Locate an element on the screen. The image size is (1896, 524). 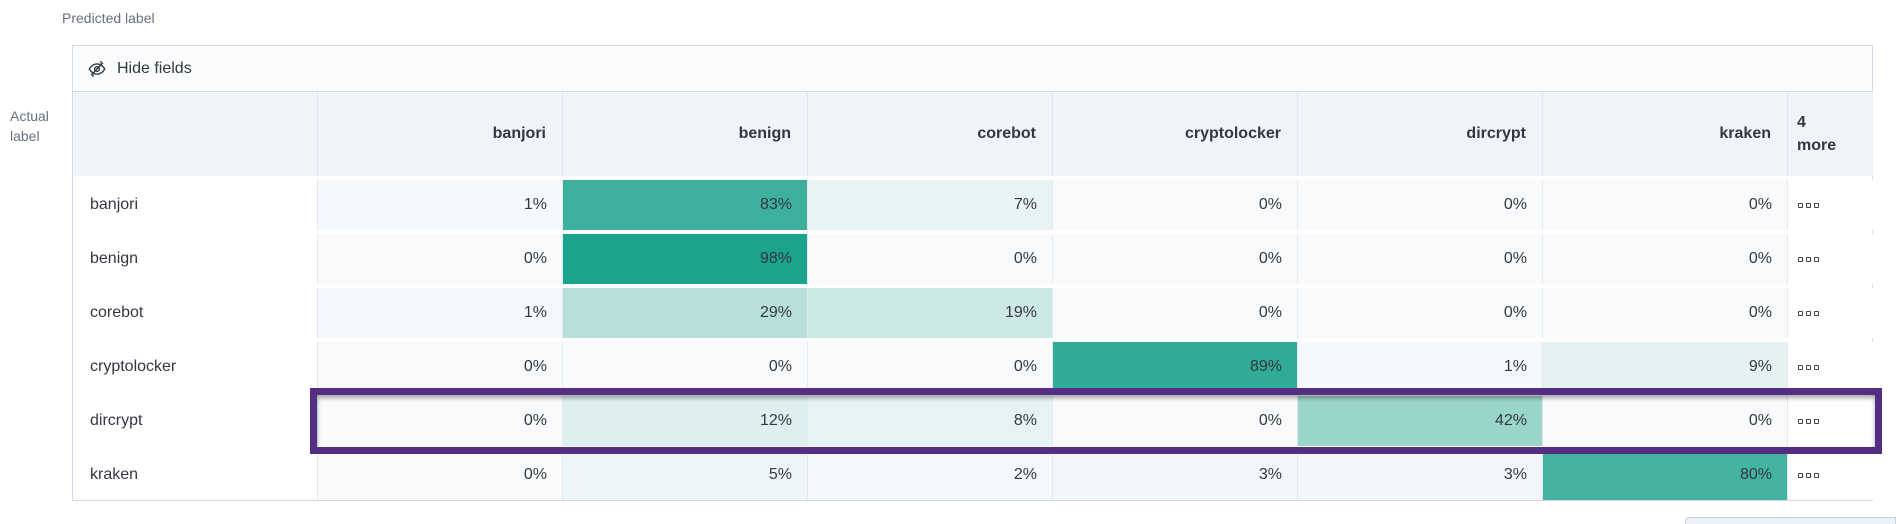
matrix-cell-benign-banjori: 0% is located at coordinates (440, 259).